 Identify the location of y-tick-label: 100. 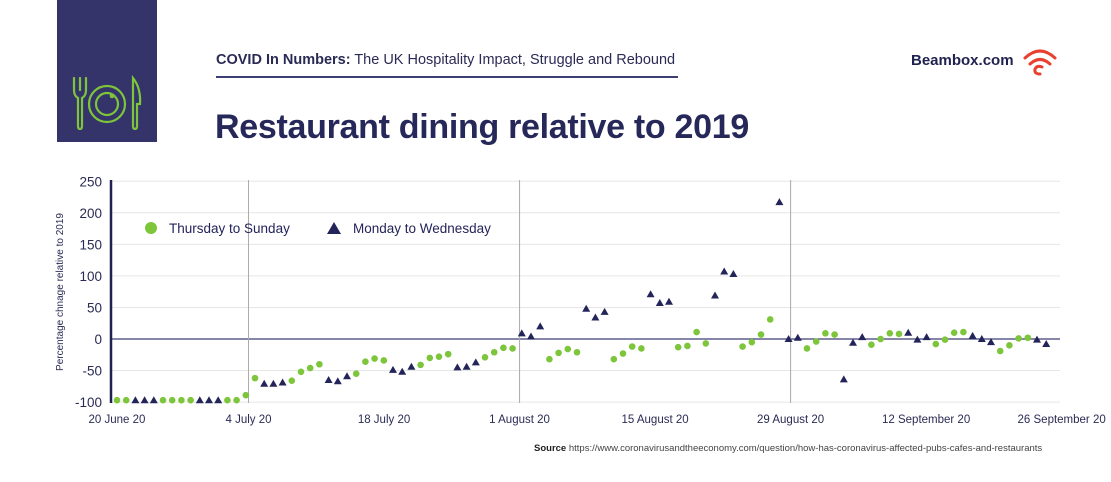
(90, 276).